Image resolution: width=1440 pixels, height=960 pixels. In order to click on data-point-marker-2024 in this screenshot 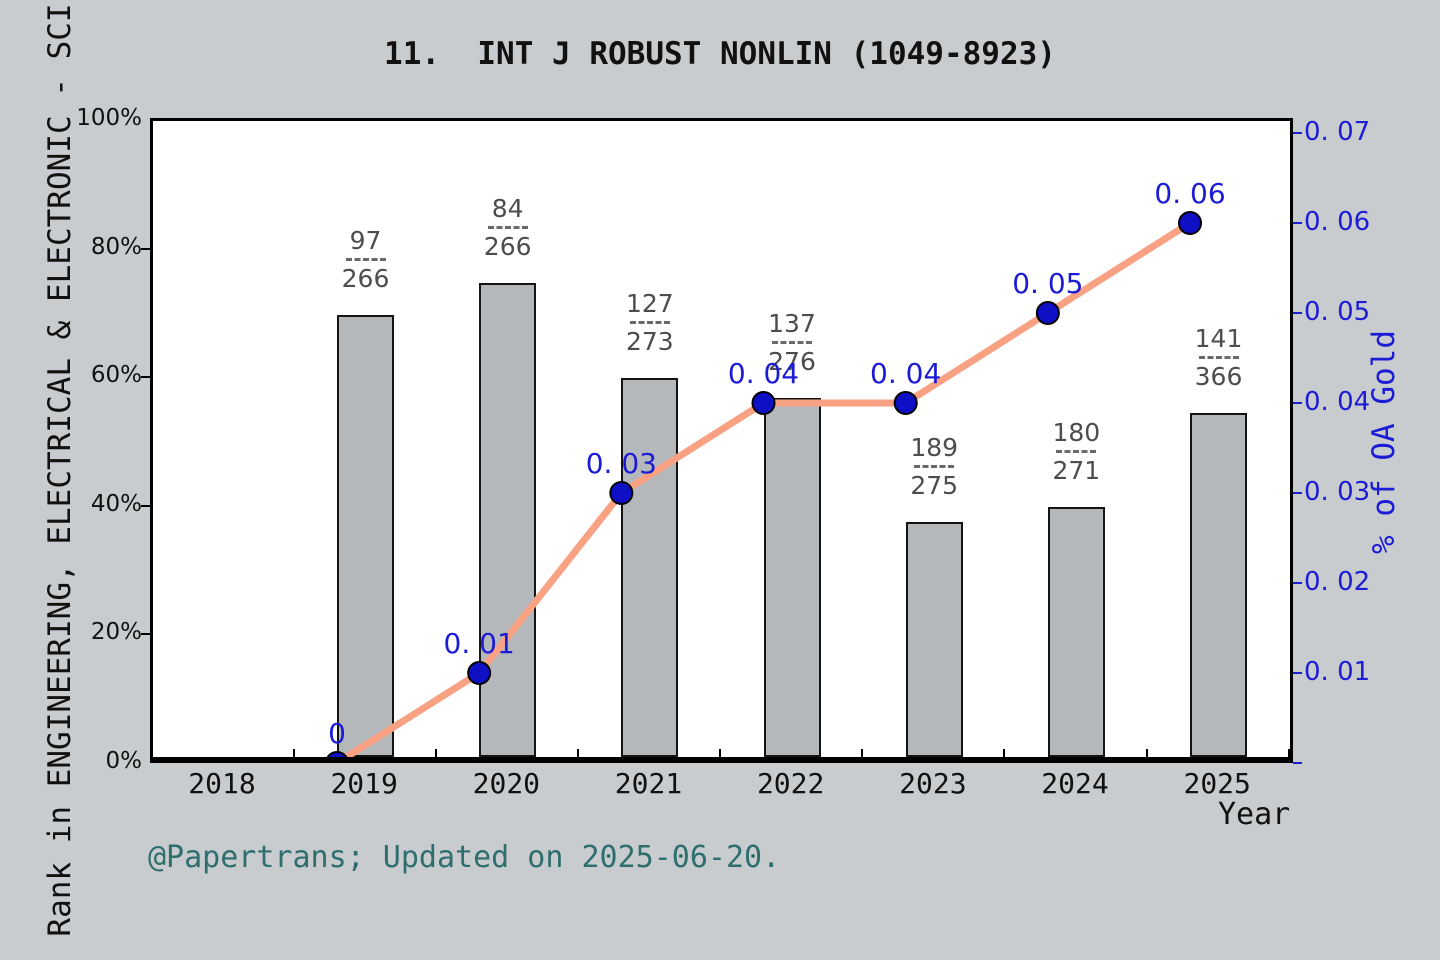, I will do `click(1047, 313)`.